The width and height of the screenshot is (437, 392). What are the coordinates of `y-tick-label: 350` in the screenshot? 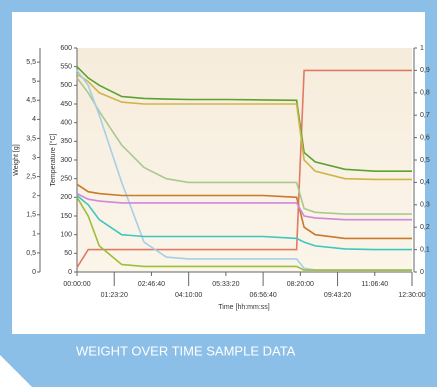 It's located at (66, 141).